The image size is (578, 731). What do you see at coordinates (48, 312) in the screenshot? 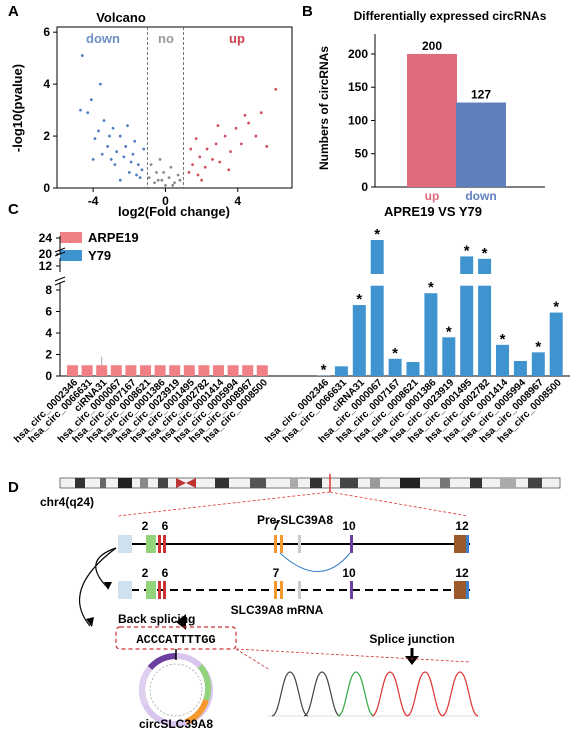
I see `y-tick-label: 6` at bounding box center [48, 312].